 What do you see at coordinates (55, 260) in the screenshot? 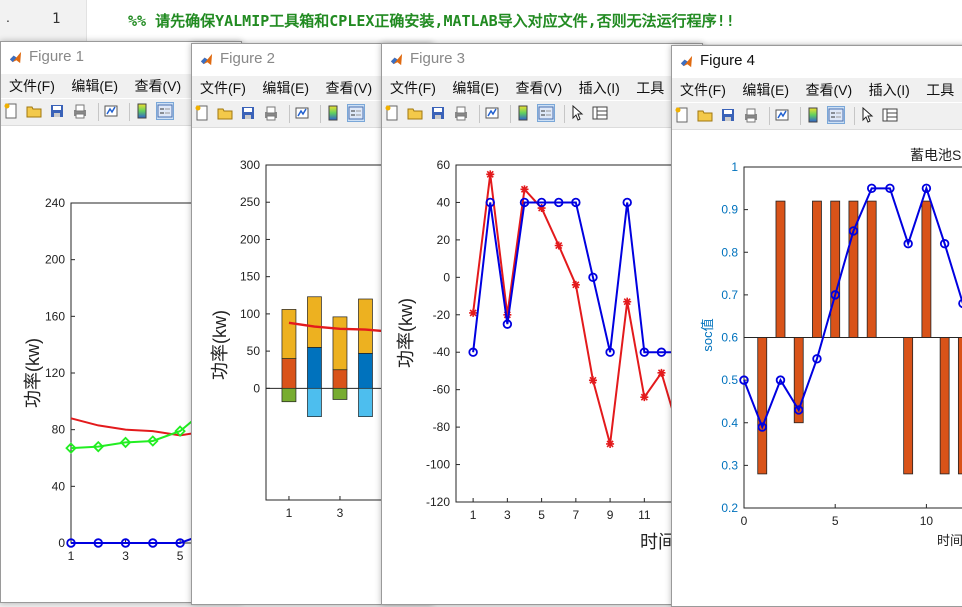
I see `y-tick-label: 200` at bounding box center [55, 260].